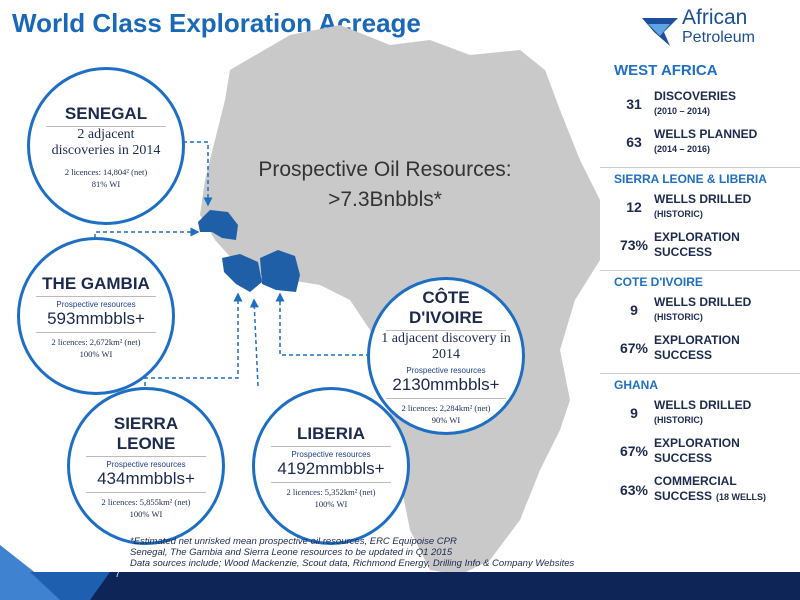  Describe the element at coordinates (385, 169) in the screenshot. I see `headline-line: Prospective Oil Resources:` at that location.